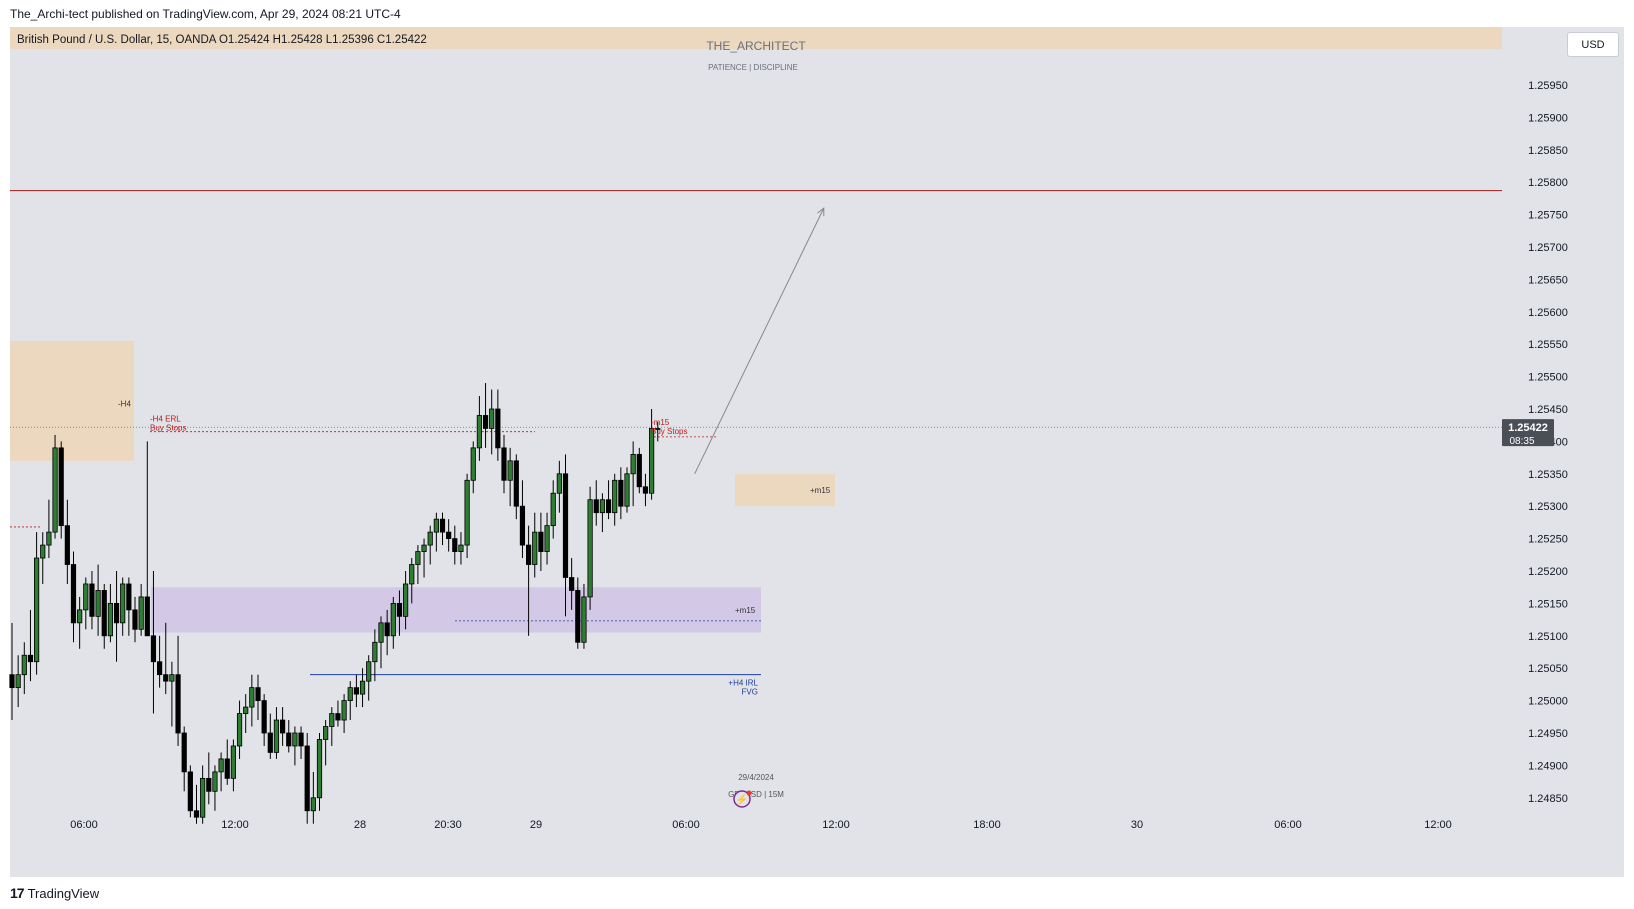 Image resolution: width=1634 pixels, height=909 pixels. Describe the element at coordinates (1548, 86) in the screenshot. I see `price-tick: 1.25950` at that location.